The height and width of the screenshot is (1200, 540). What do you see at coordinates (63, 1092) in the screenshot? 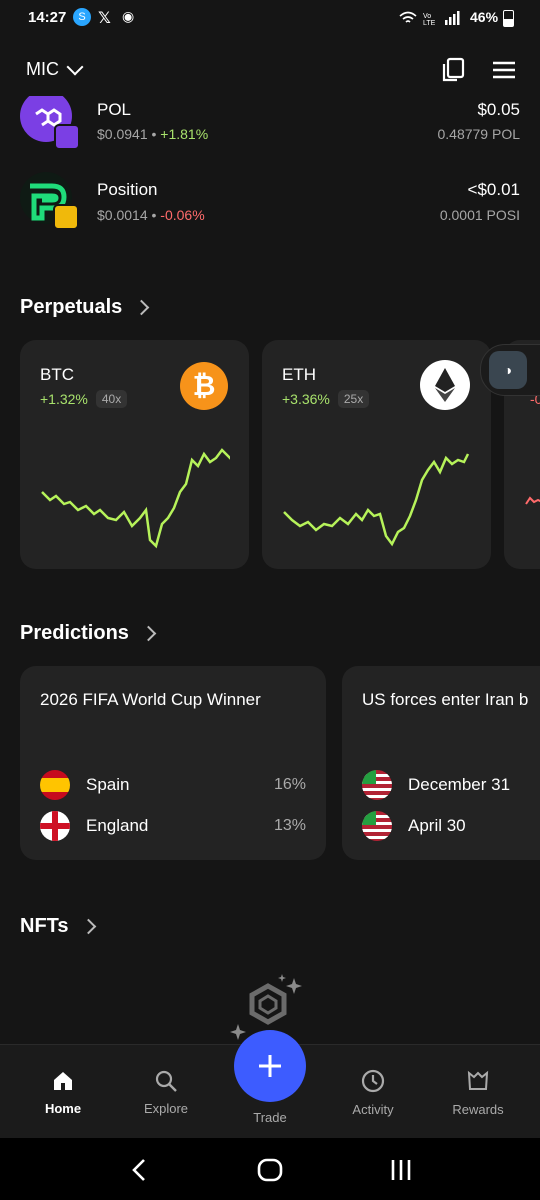
I see `nav-home: Home` at bounding box center [63, 1092].